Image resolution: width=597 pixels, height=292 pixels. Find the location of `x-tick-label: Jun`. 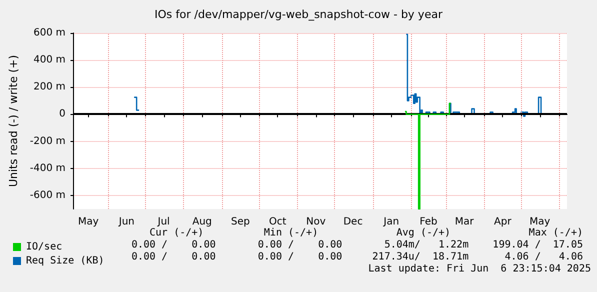

x-tick-label: Jun is located at coordinates (126, 222).